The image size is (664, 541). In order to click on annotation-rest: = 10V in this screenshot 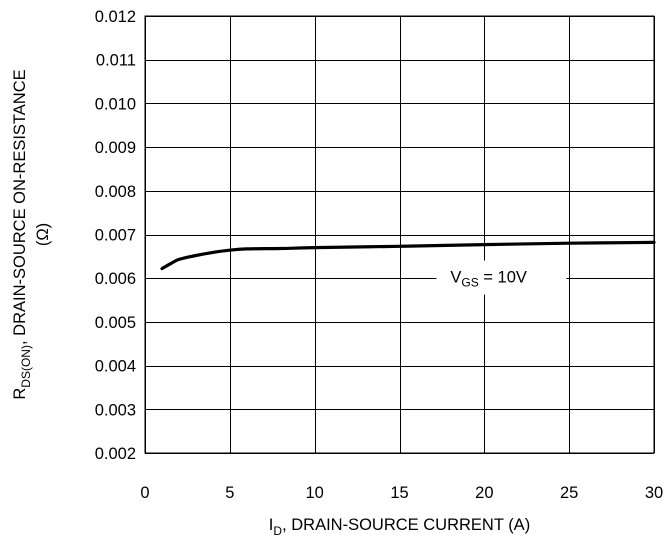, I will do `click(503, 278)`.